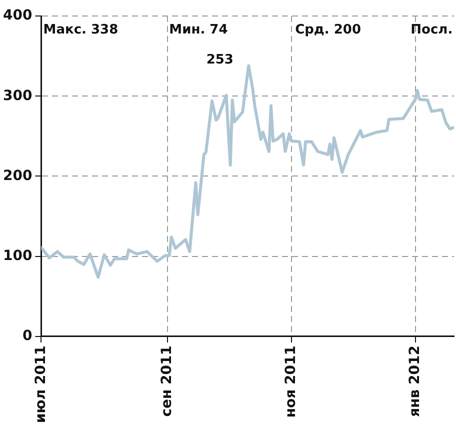 This screenshot has width=456, height=426. Describe the element at coordinates (290, 381) in the screenshot. I see `x-tick-label: ноя 2011` at that location.